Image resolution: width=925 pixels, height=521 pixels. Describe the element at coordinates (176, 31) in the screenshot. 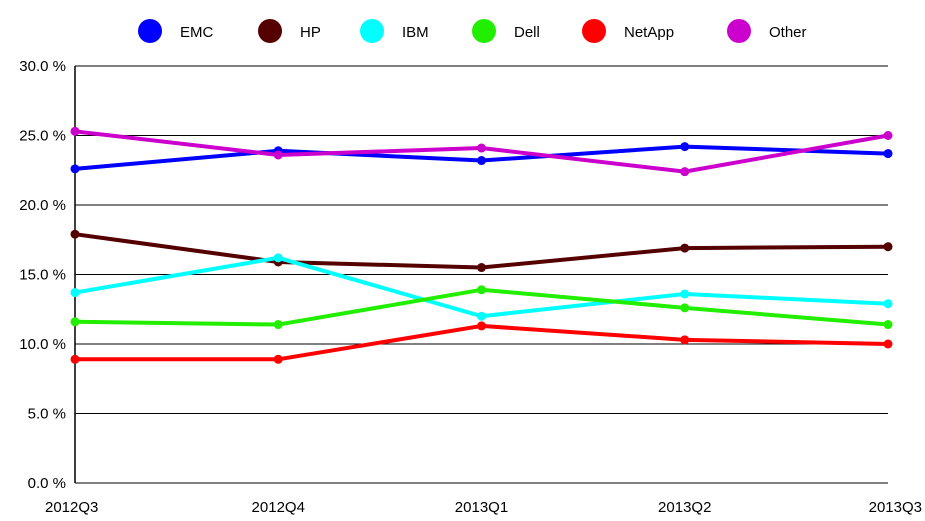

I see `legend-item-emc: EMC` at that location.